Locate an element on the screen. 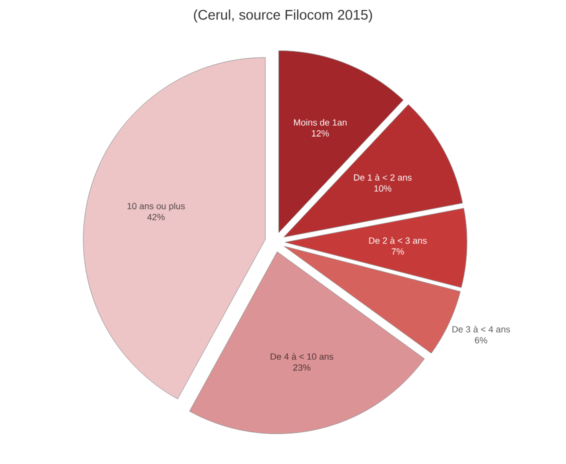 The width and height of the screenshot is (566, 464). slice-label: 10 ans ou plus is located at coordinates (156, 207).